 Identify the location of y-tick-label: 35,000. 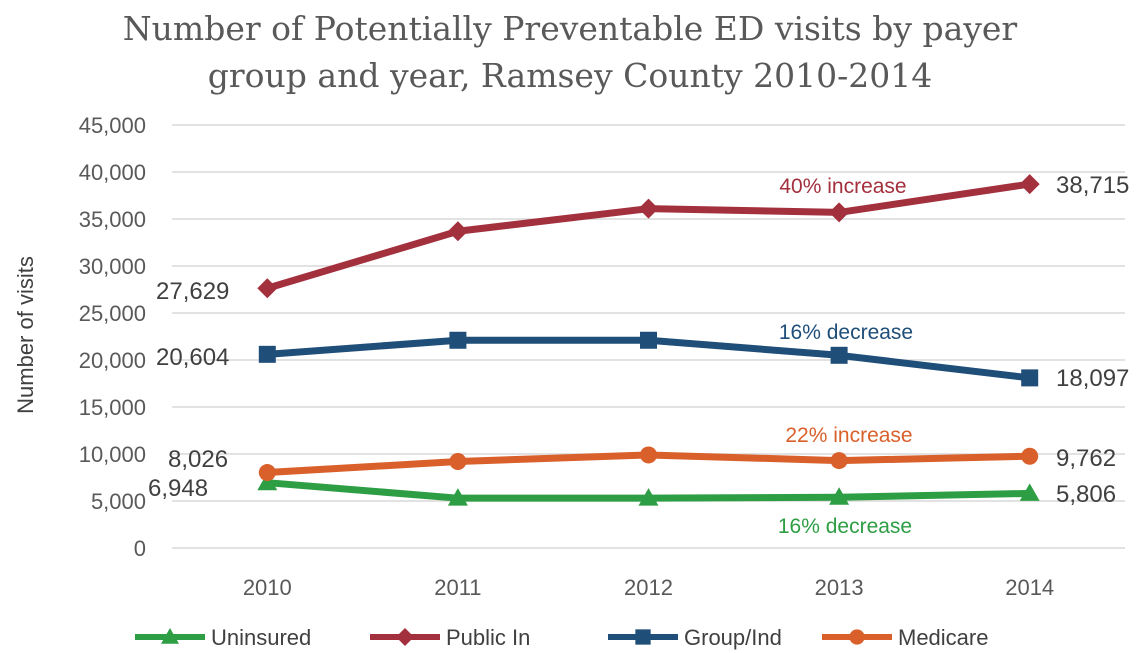
(112, 219).